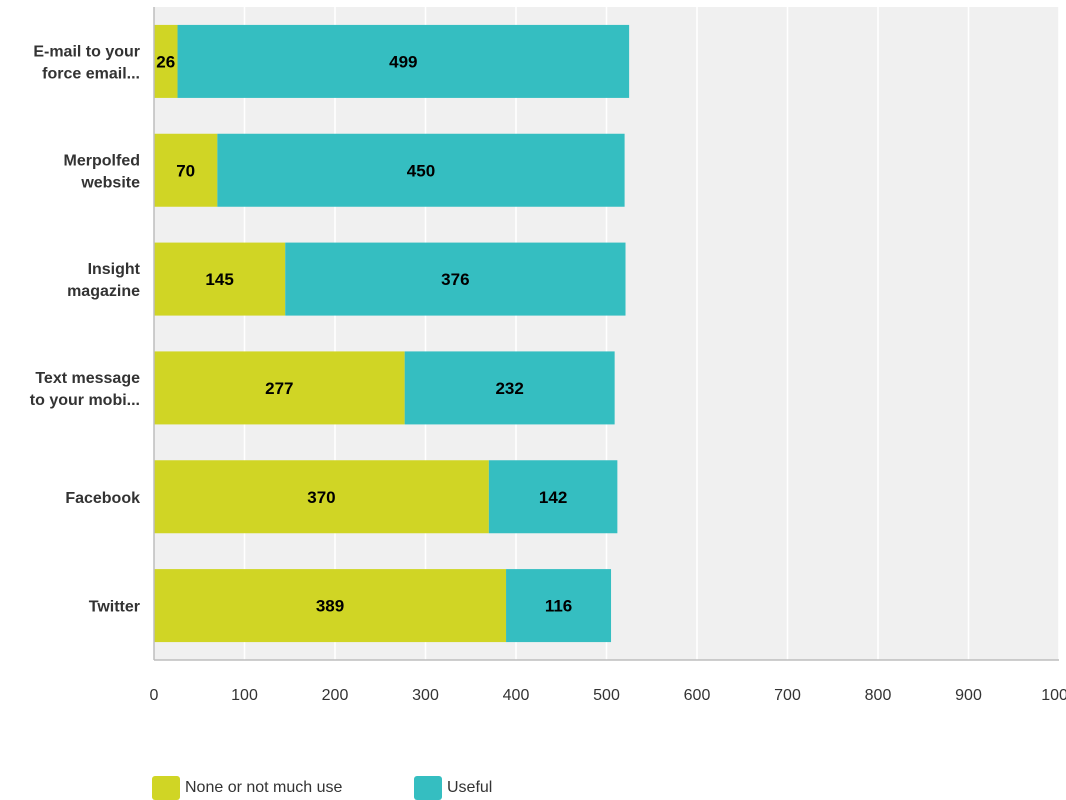  I want to click on tick-labels: 0 100 200 300 400 500 600 700 800 900 1000, so click(608, 695).